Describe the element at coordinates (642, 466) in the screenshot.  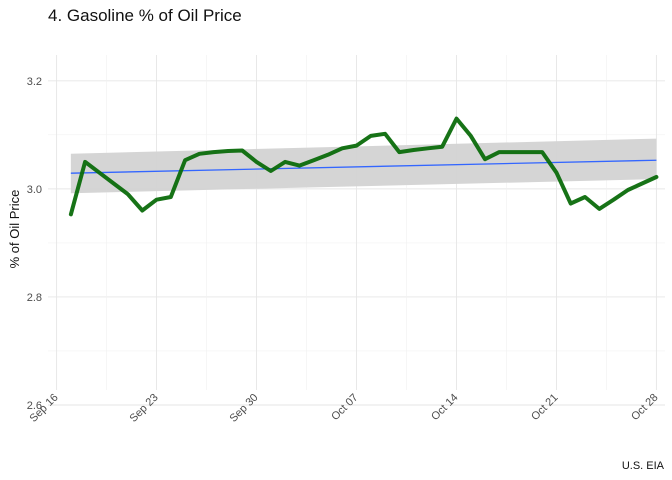
I see `chart-caption: U.S. EIA` at that location.